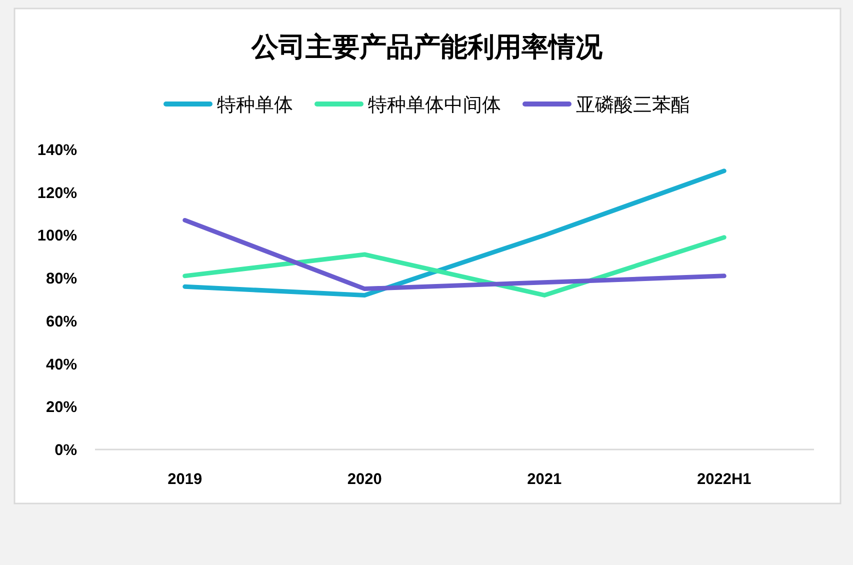  I want to click on y-tick-label: 20%, so click(62, 407).